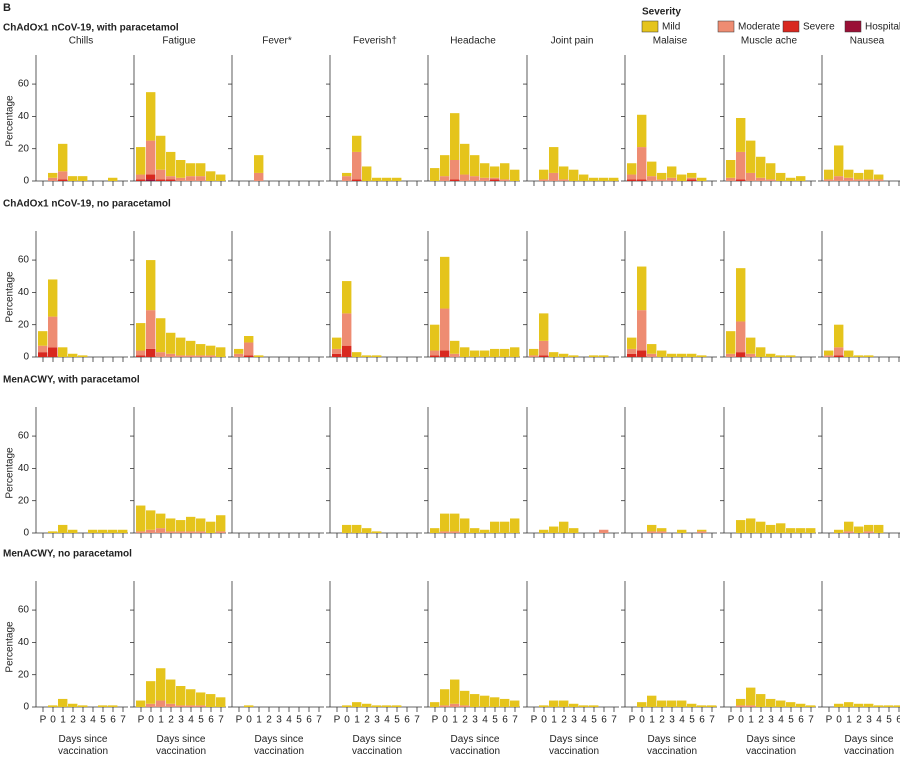 The width and height of the screenshot is (900, 757). Describe the element at coordinates (898, 720) in the screenshot. I see `x-tick-label: 6` at that location.